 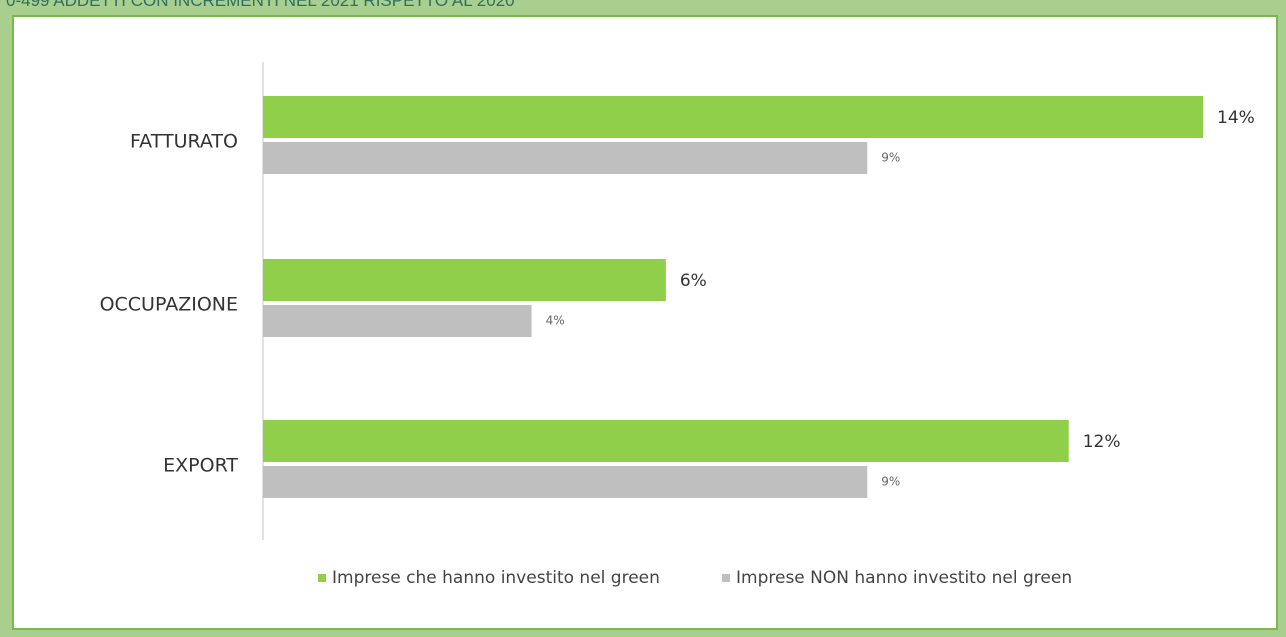 What do you see at coordinates (200, 466) in the screenshot?
I see `category-label: EXPORT` at bounding box center [200, 466].